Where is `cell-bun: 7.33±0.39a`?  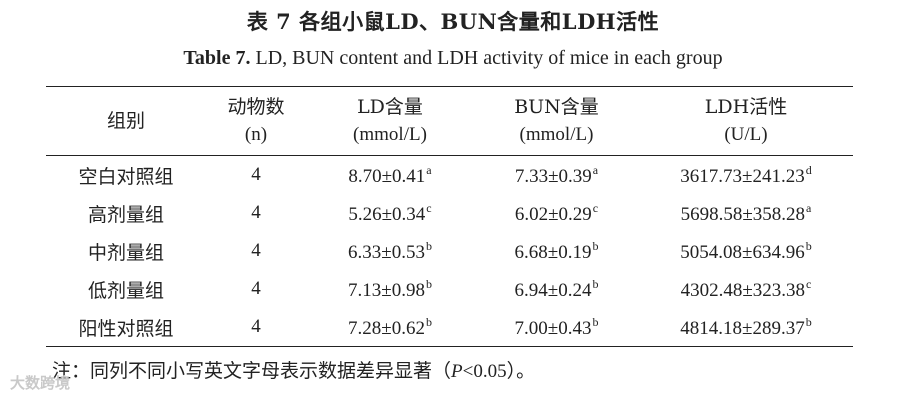 cell-bun: 7.33±0.39a is located at coordinates (556, 174).